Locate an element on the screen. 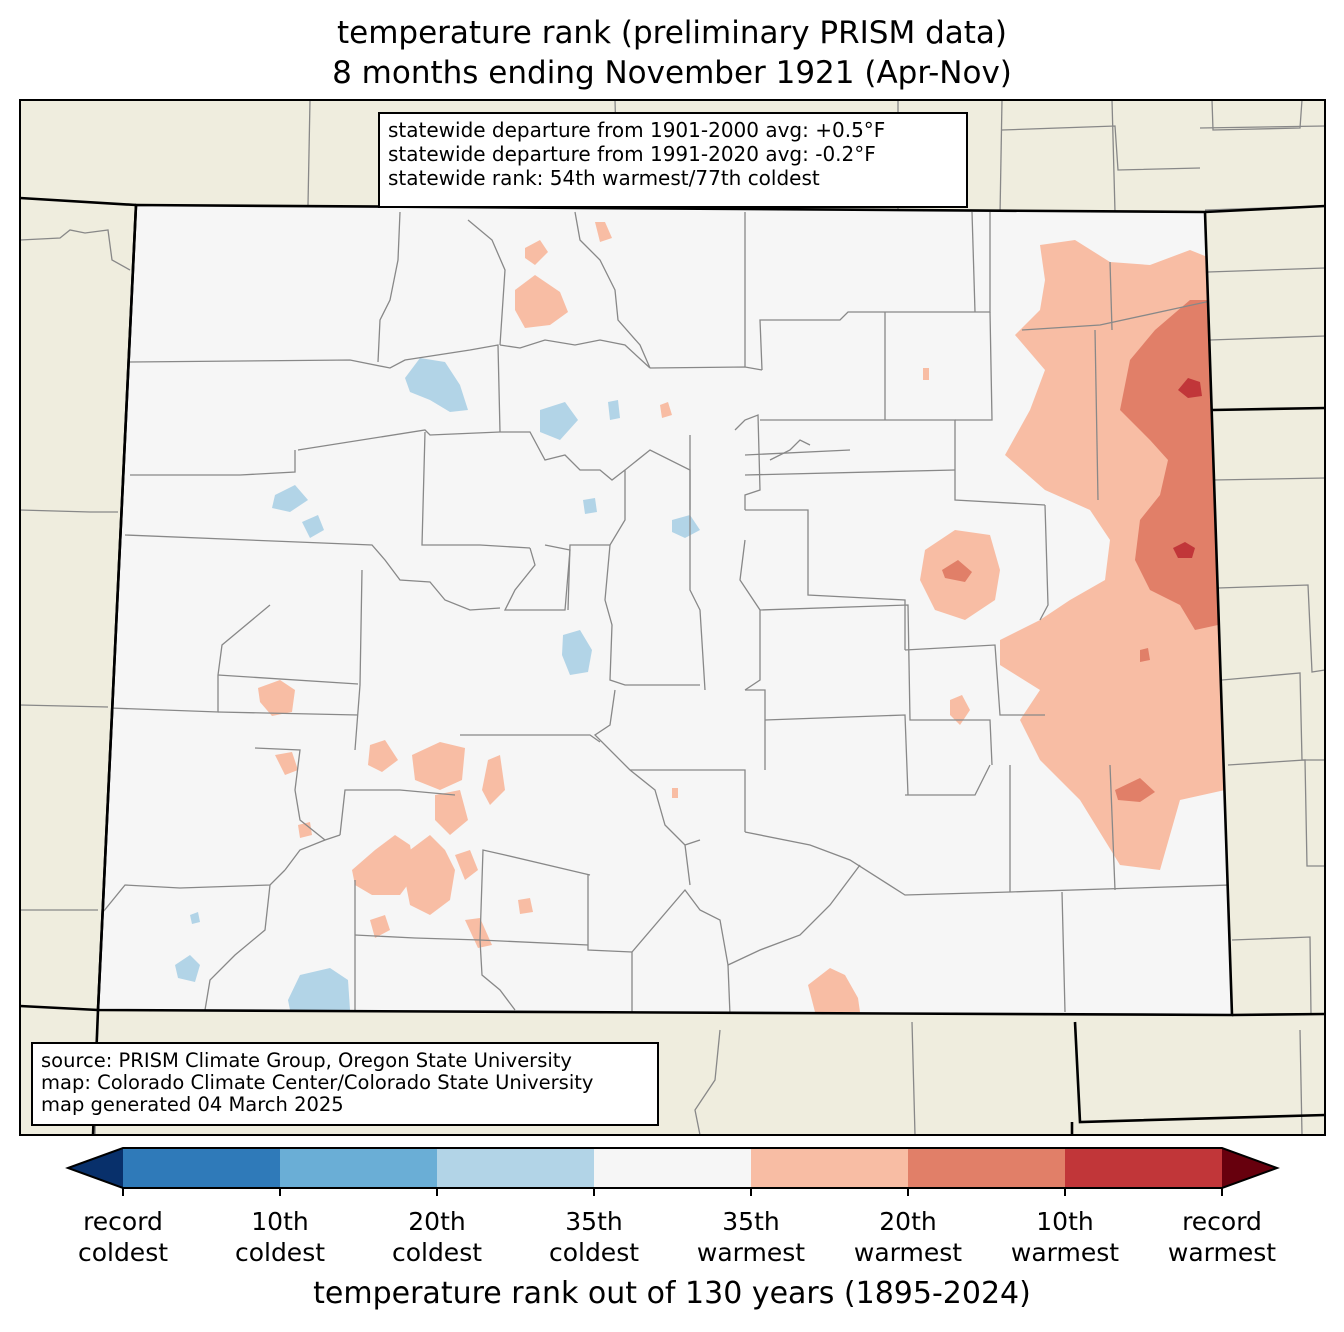 The image size is (1344, 1332). colorbar-extend-high is located at coordinates (1249, 1168).